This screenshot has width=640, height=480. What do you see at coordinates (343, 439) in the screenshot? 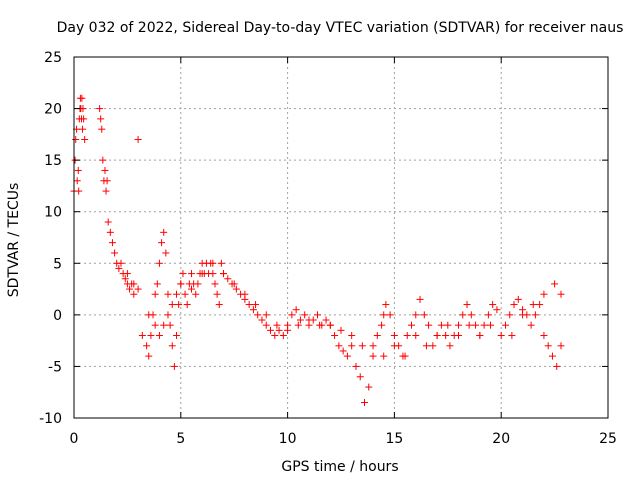
I see `x-tick-labels: 0 5 10 15 20 25` at bounding box center [343, 439].